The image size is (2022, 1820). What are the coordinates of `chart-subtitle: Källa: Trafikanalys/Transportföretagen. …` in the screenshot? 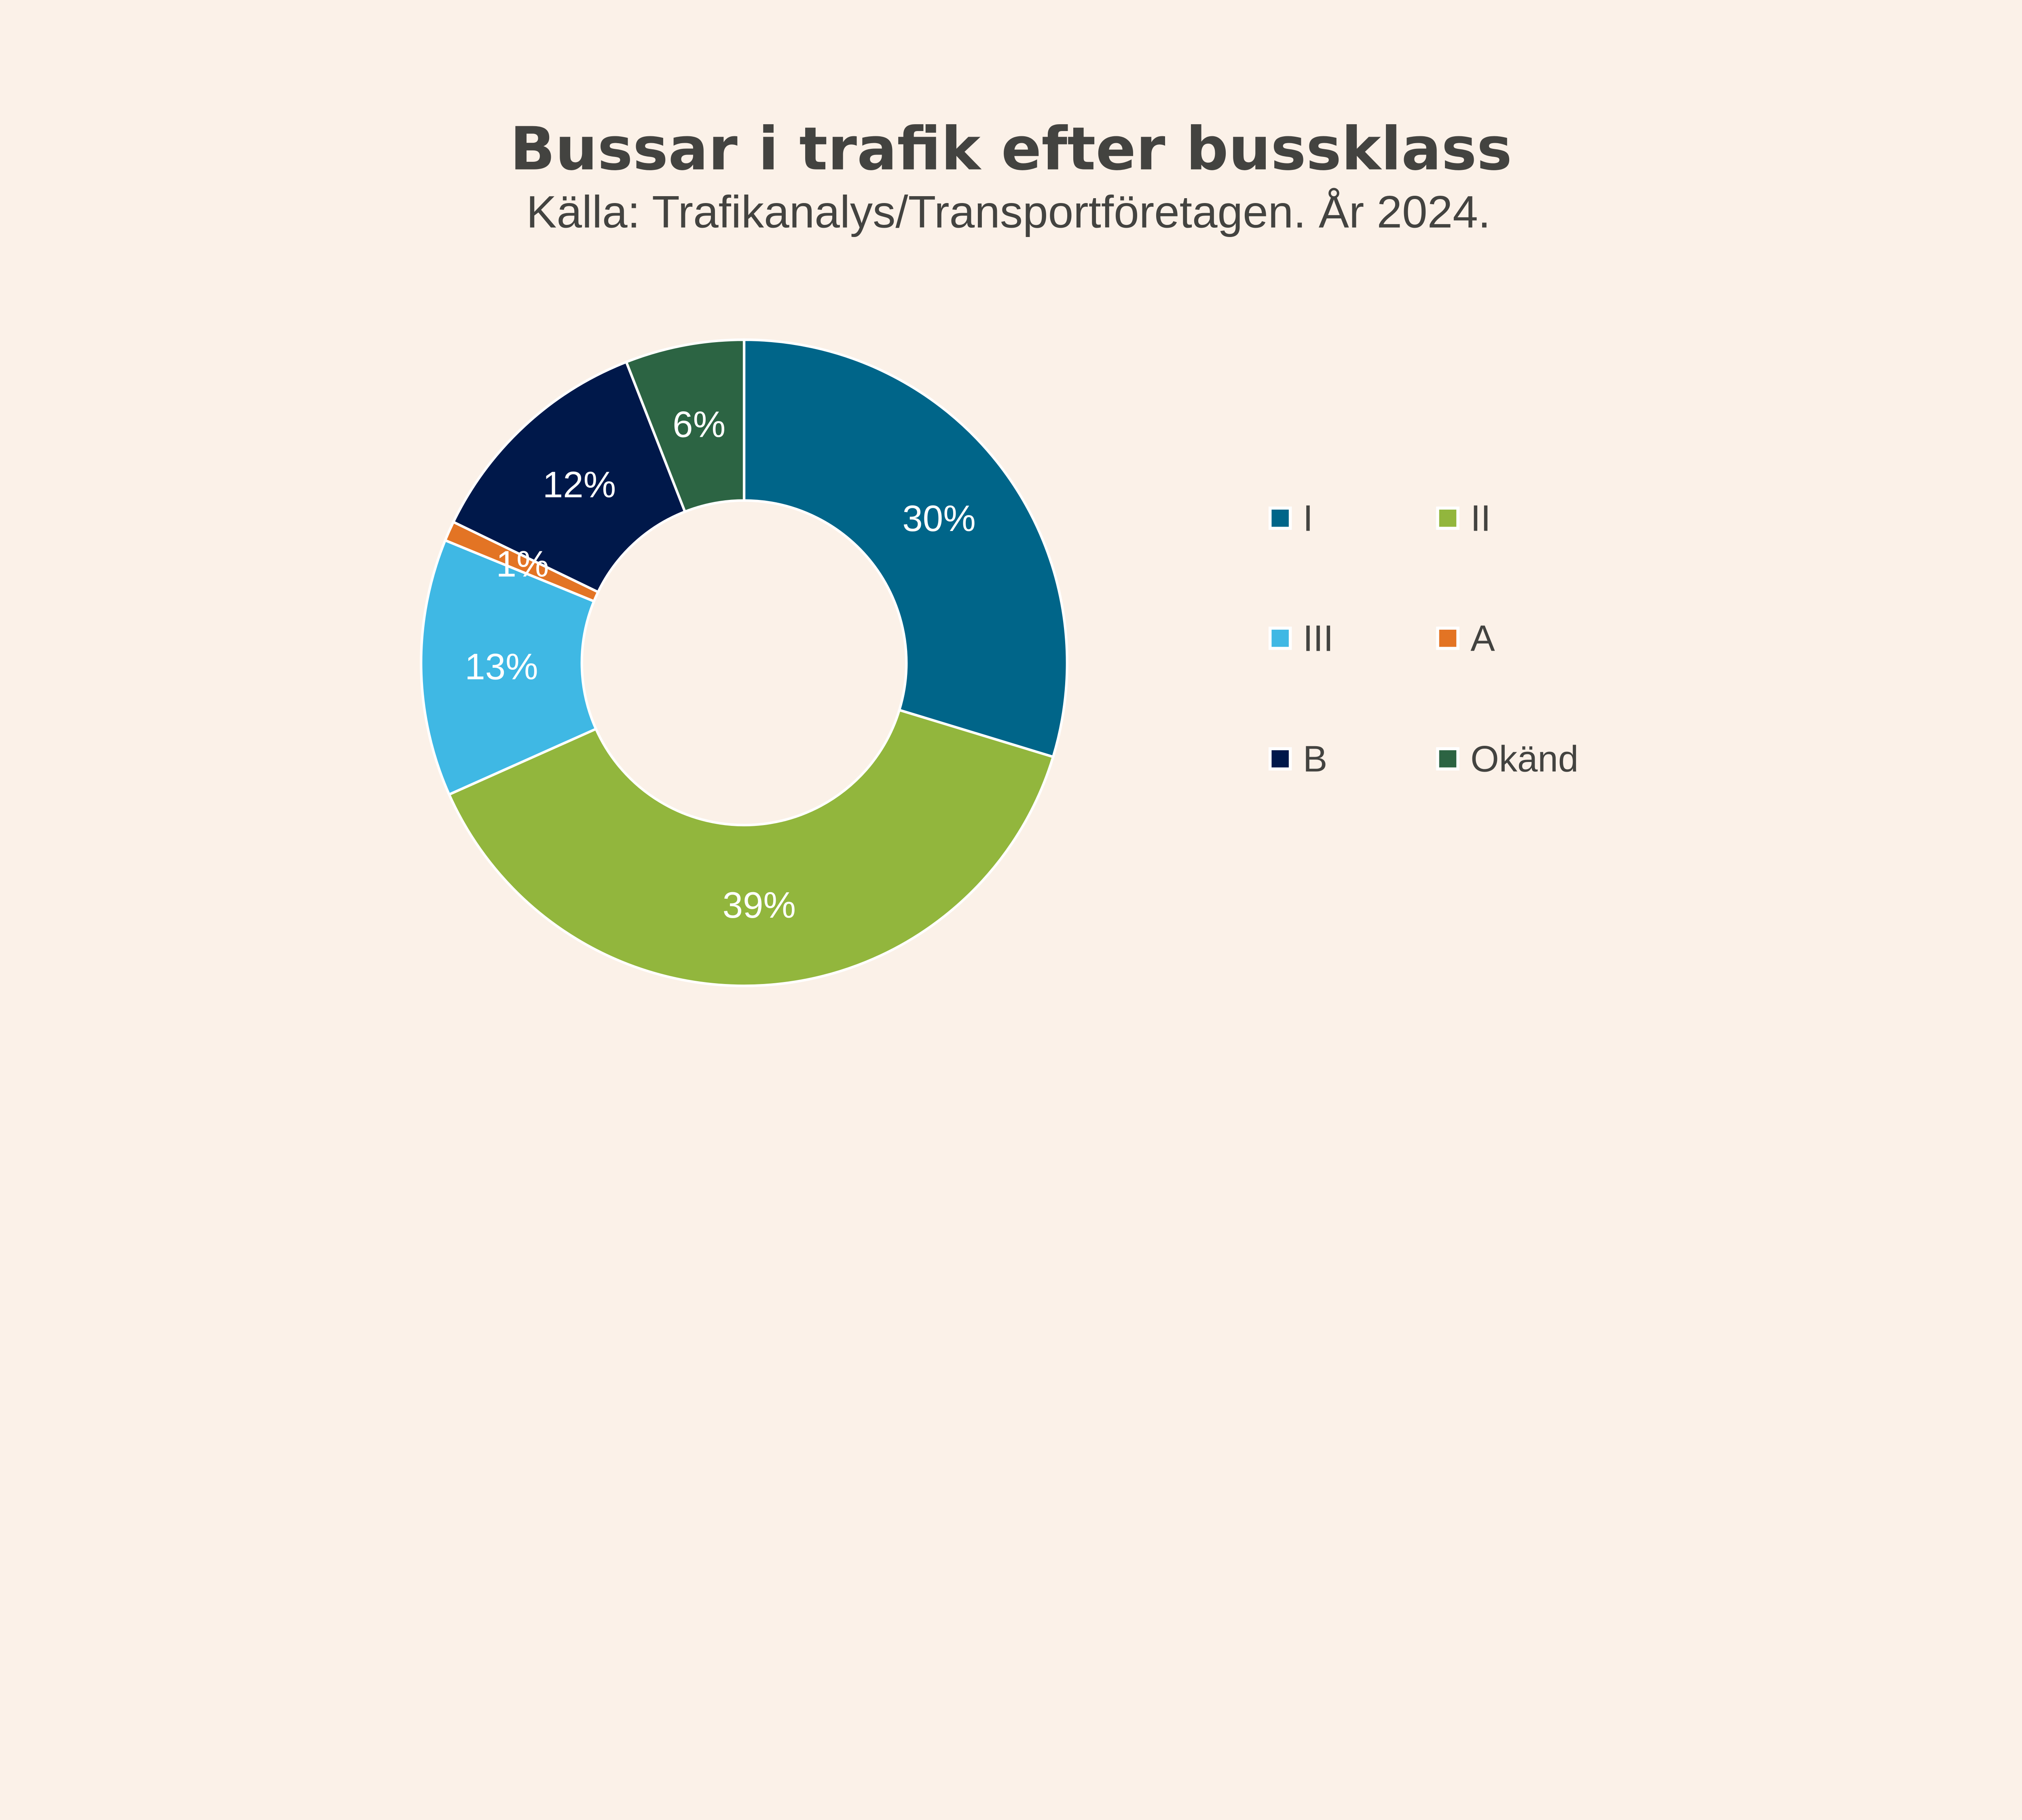 It's located at (1008, 211).